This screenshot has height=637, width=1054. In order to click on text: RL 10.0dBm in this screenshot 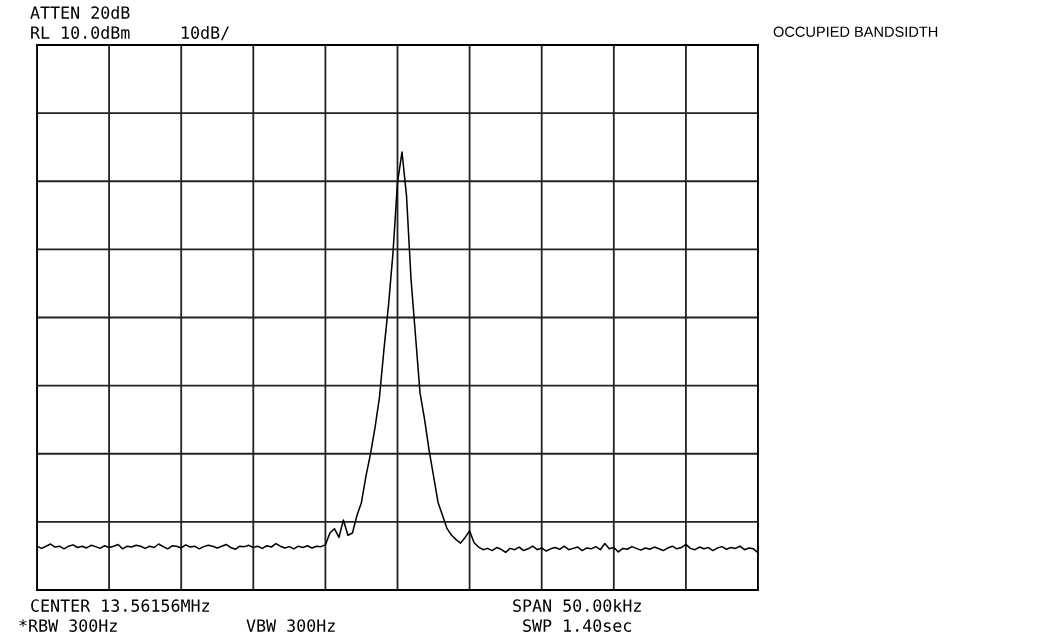, I will do `click(80, 32)`.